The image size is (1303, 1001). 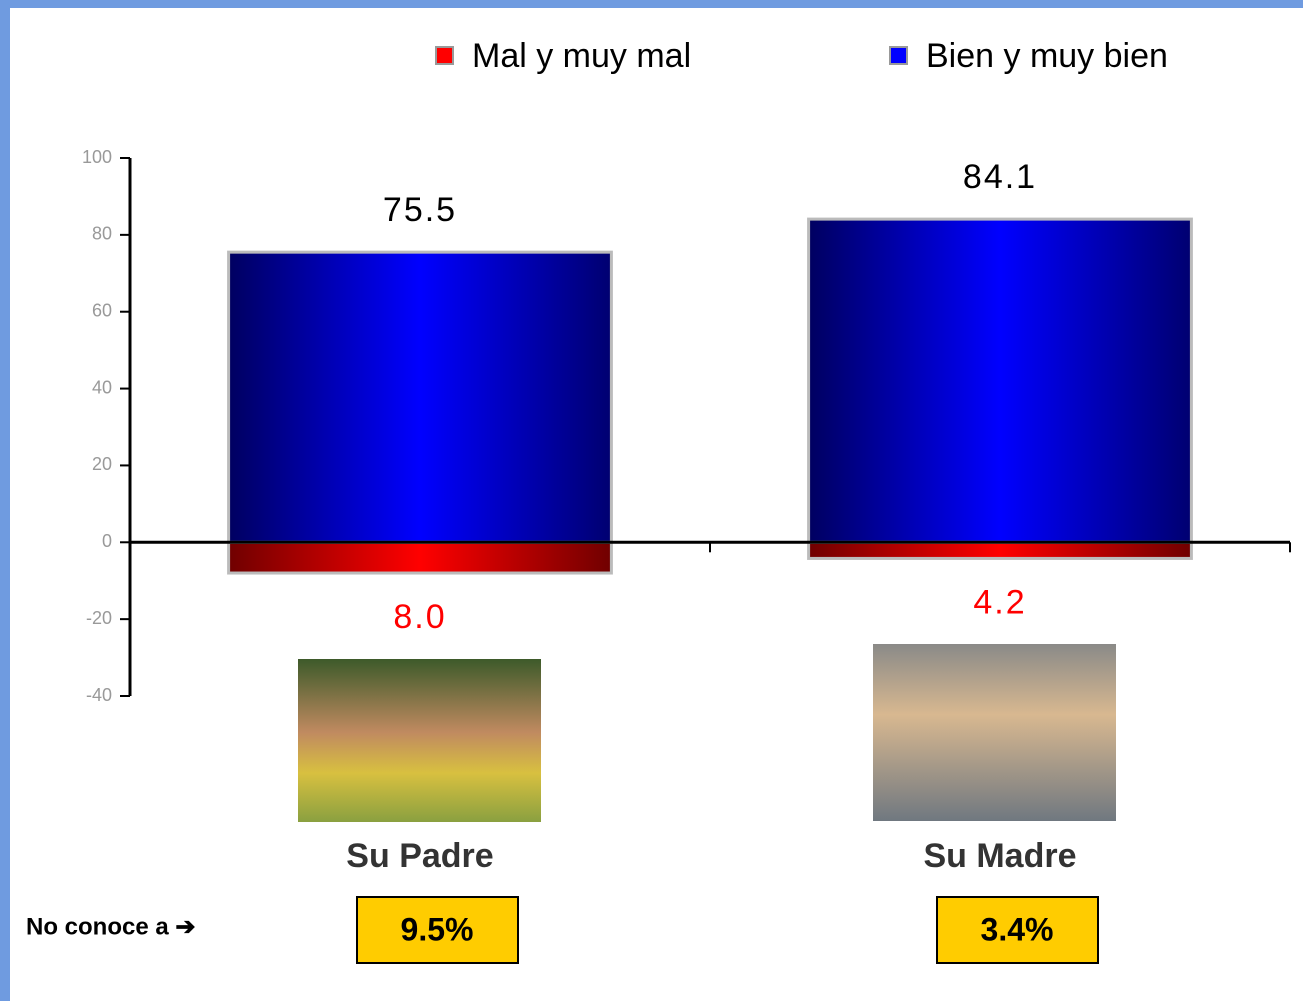 I want to click on unknown-label: 3.4%, so click(x=1017, y=929).